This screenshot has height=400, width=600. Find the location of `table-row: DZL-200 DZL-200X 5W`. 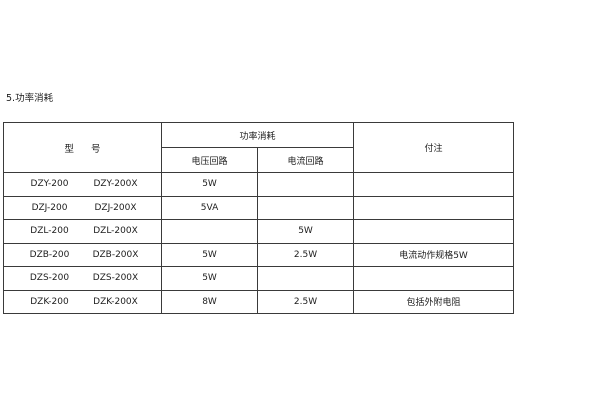

table-row: DZL-200 DZL-200X 5W is located at coordinates (259, 231).